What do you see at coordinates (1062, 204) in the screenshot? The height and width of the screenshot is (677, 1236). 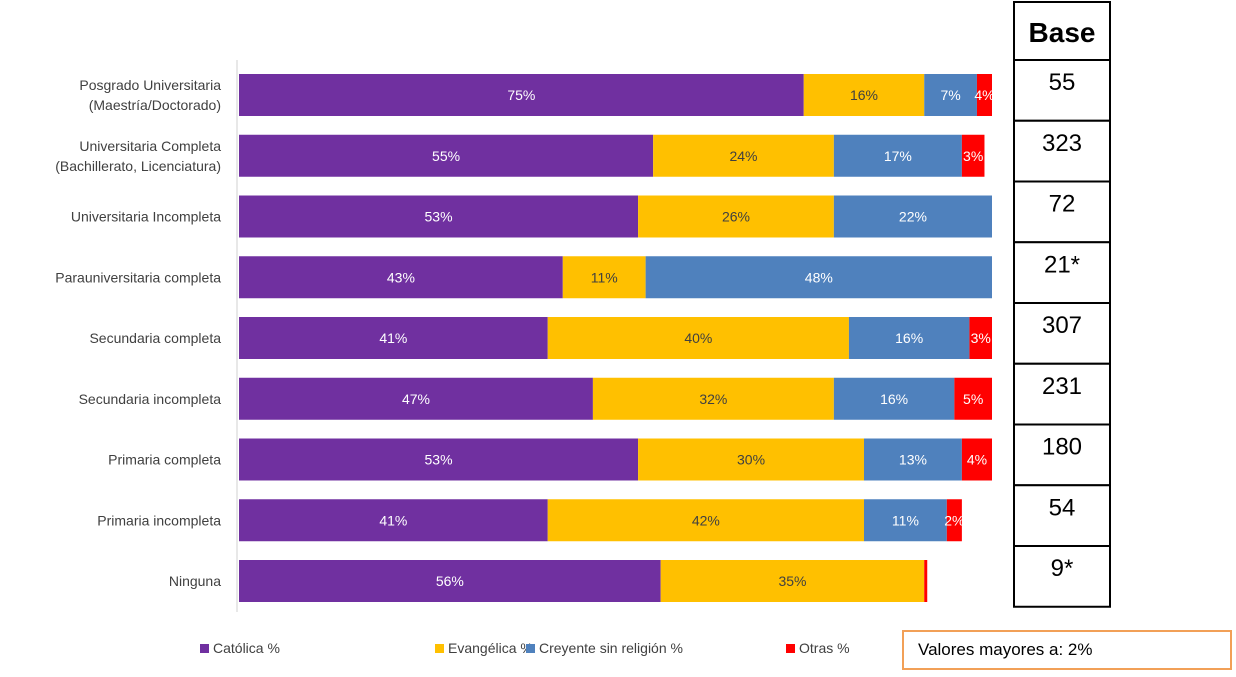 I see `base-value: 72` at bounding box center [1062, 204].